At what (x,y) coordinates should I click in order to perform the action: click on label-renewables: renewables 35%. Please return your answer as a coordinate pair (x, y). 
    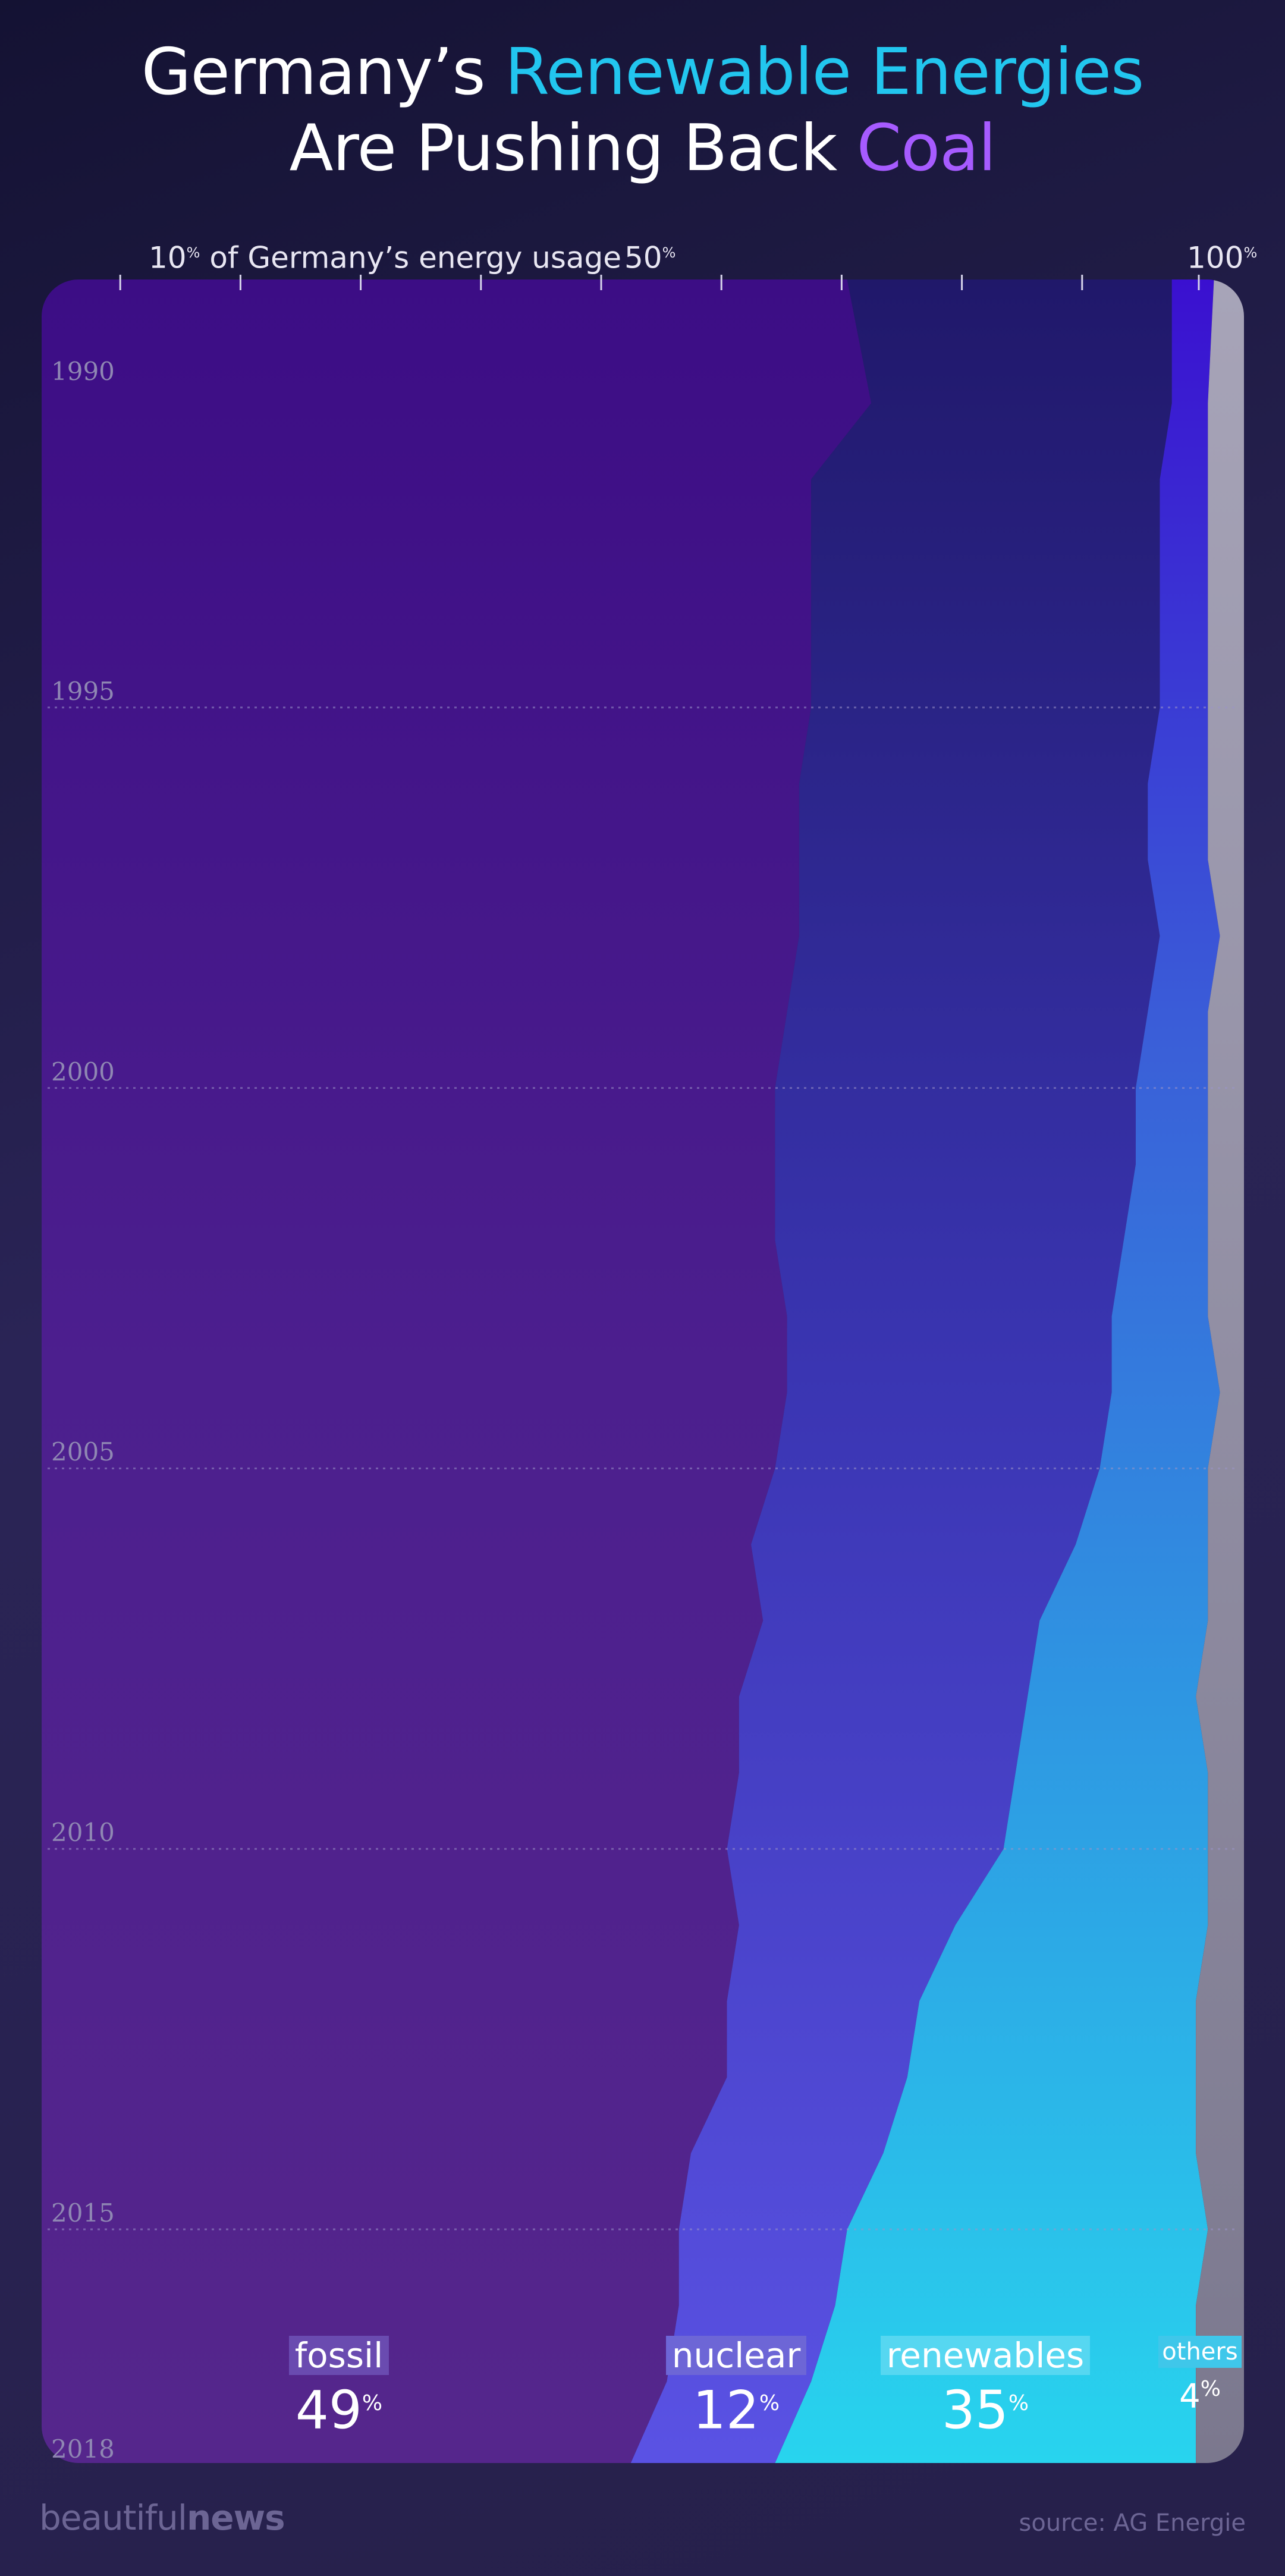
    Looking at the image, I should click on (985, 2387).